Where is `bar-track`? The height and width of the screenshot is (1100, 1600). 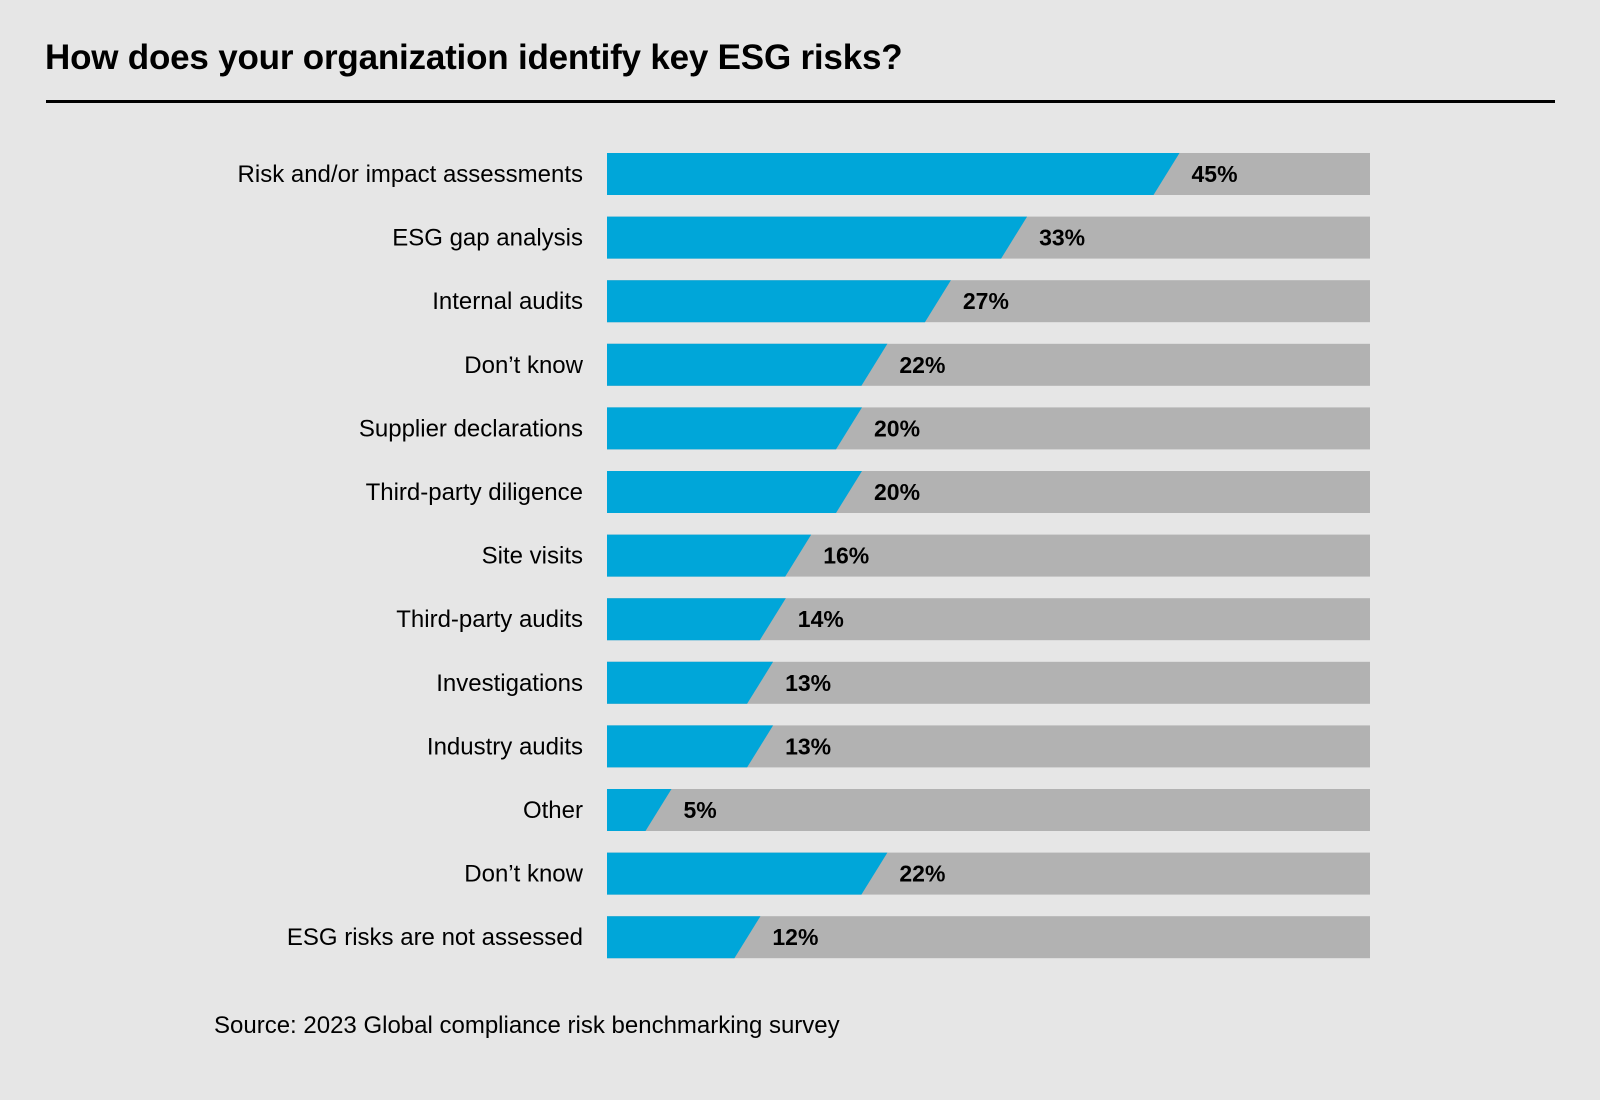 bar-track is located at coordinates (988, 810).